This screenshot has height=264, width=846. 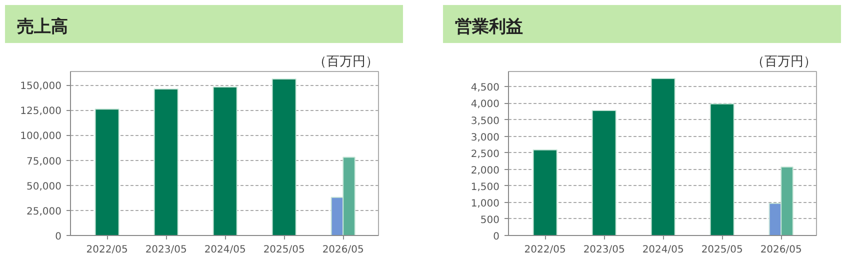 I want to click on y-tick-label: 1,500, so click(x=485, y=187).